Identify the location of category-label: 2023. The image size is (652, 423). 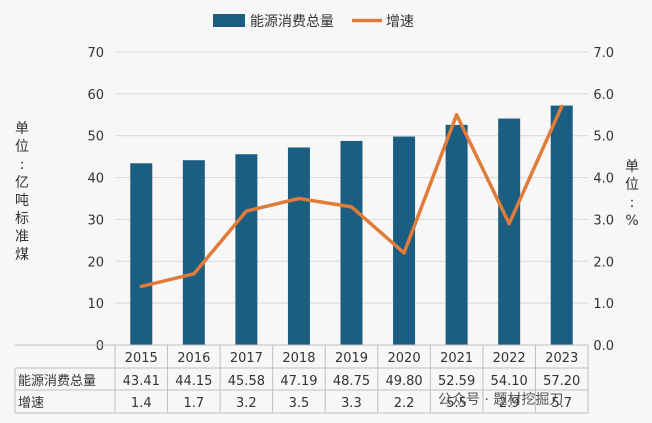
(561, 358).